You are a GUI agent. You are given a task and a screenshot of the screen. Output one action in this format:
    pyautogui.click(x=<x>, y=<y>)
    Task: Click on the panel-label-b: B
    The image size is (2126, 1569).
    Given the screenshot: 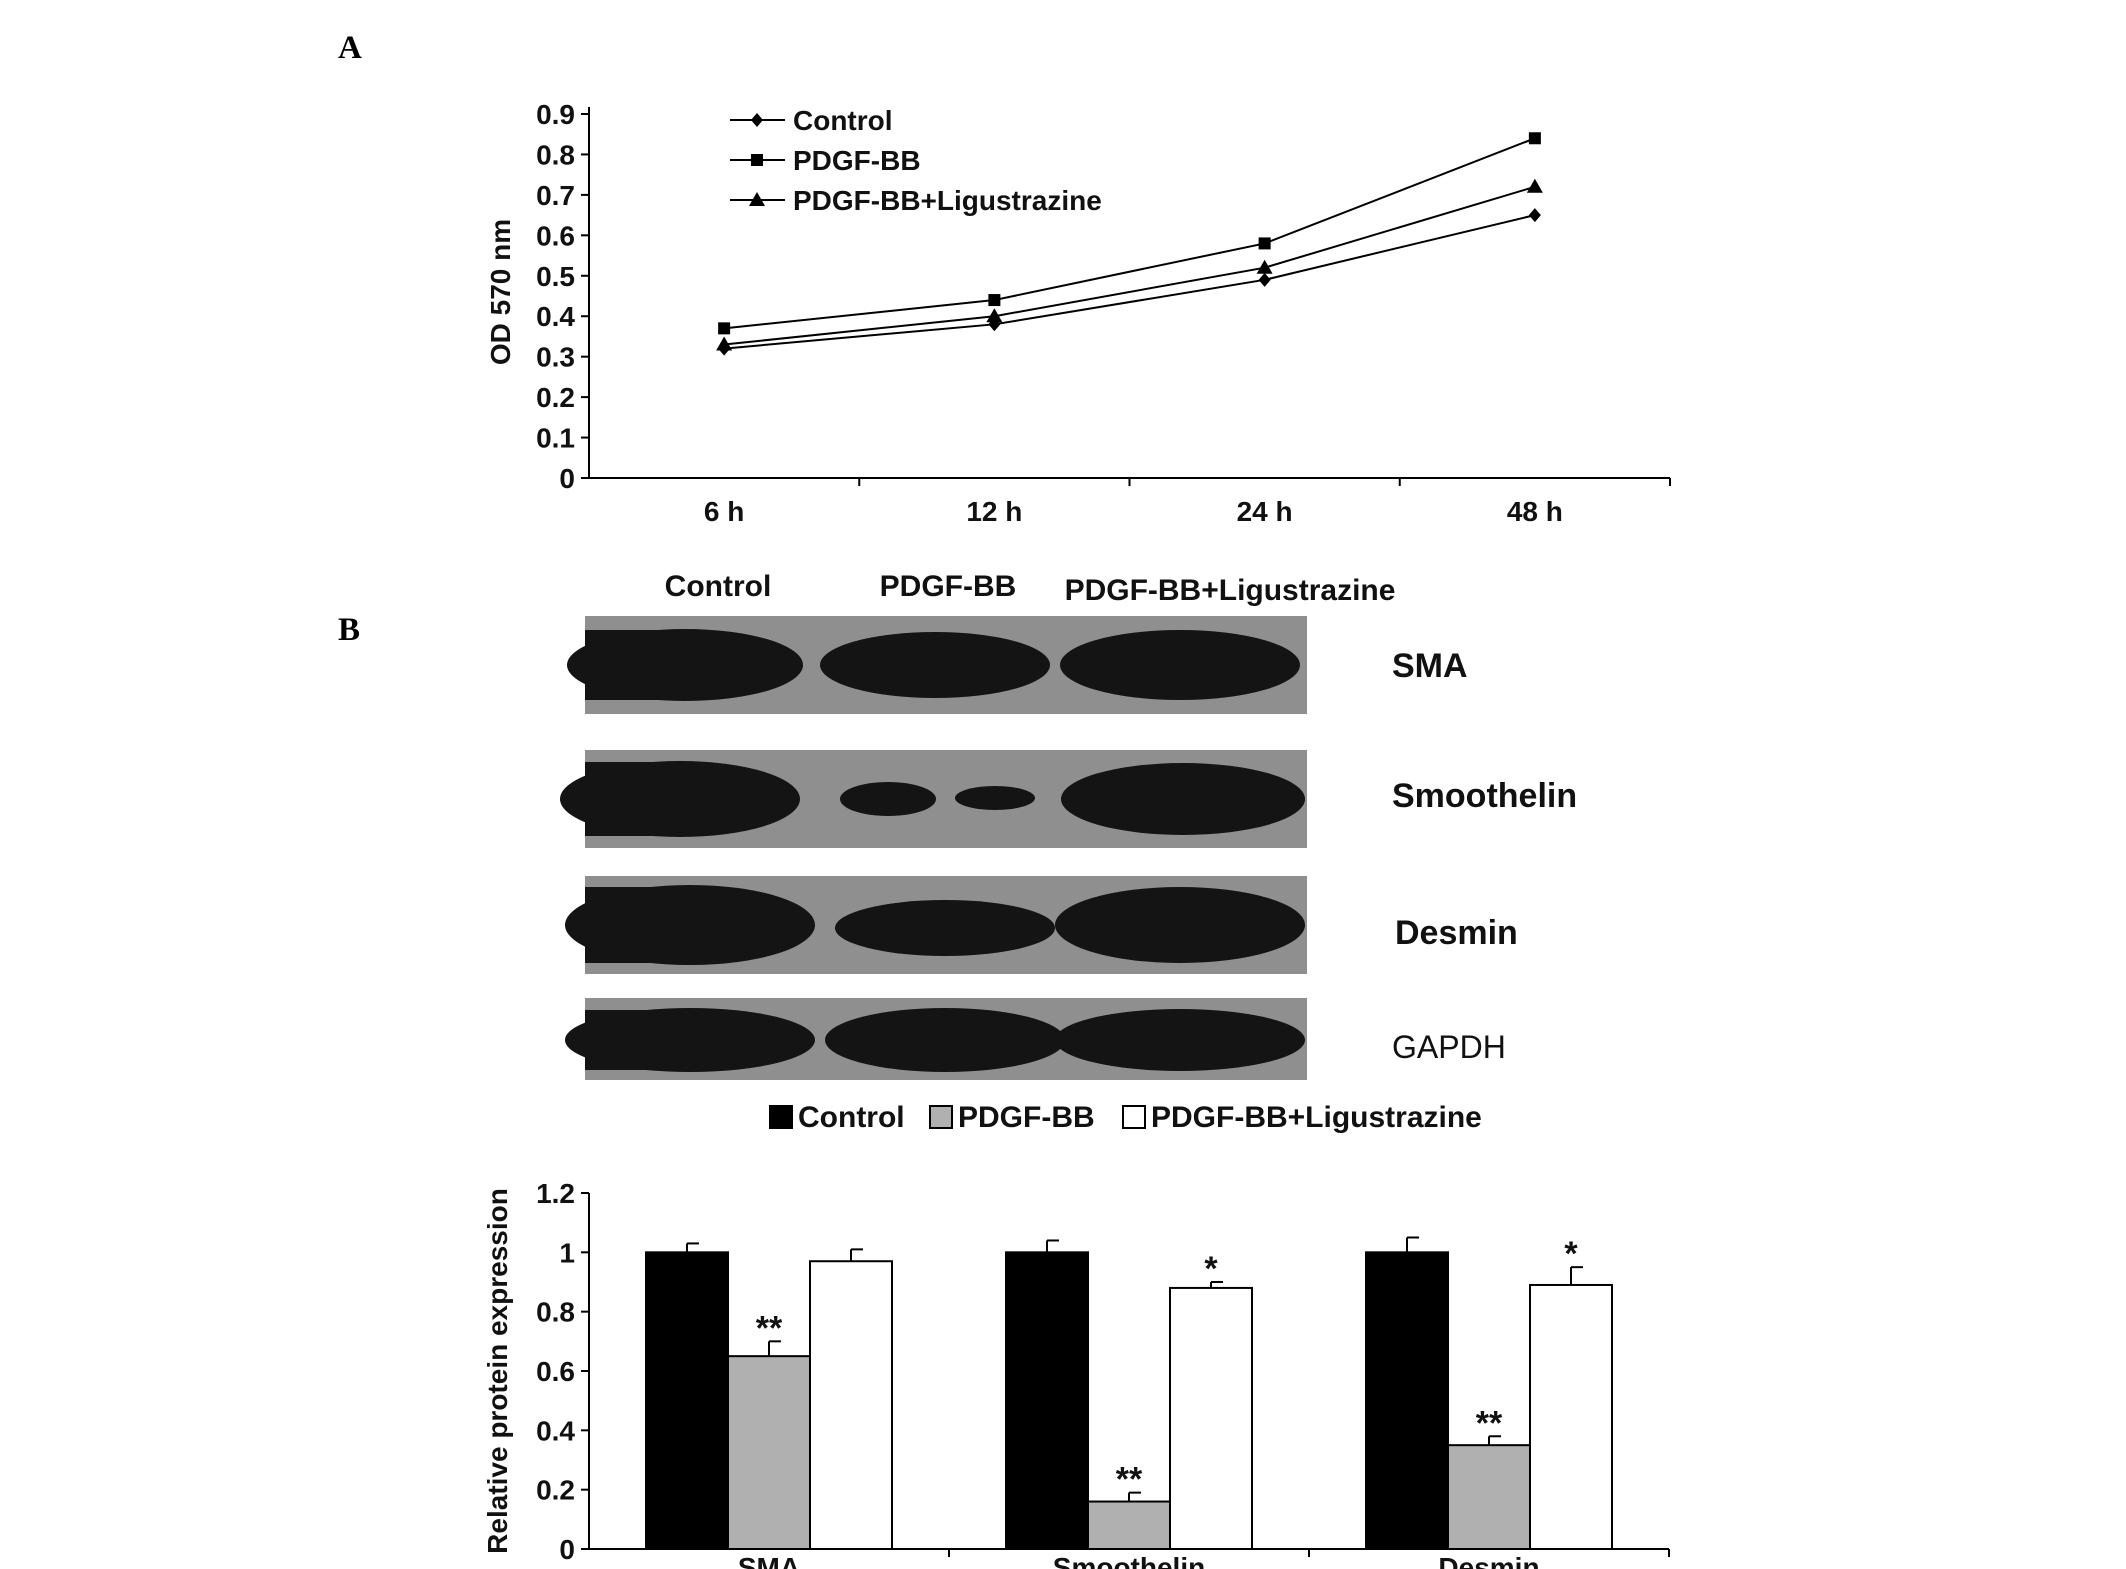 What is the action you would take?
    pyautogui.click(x=349, y=630)
    